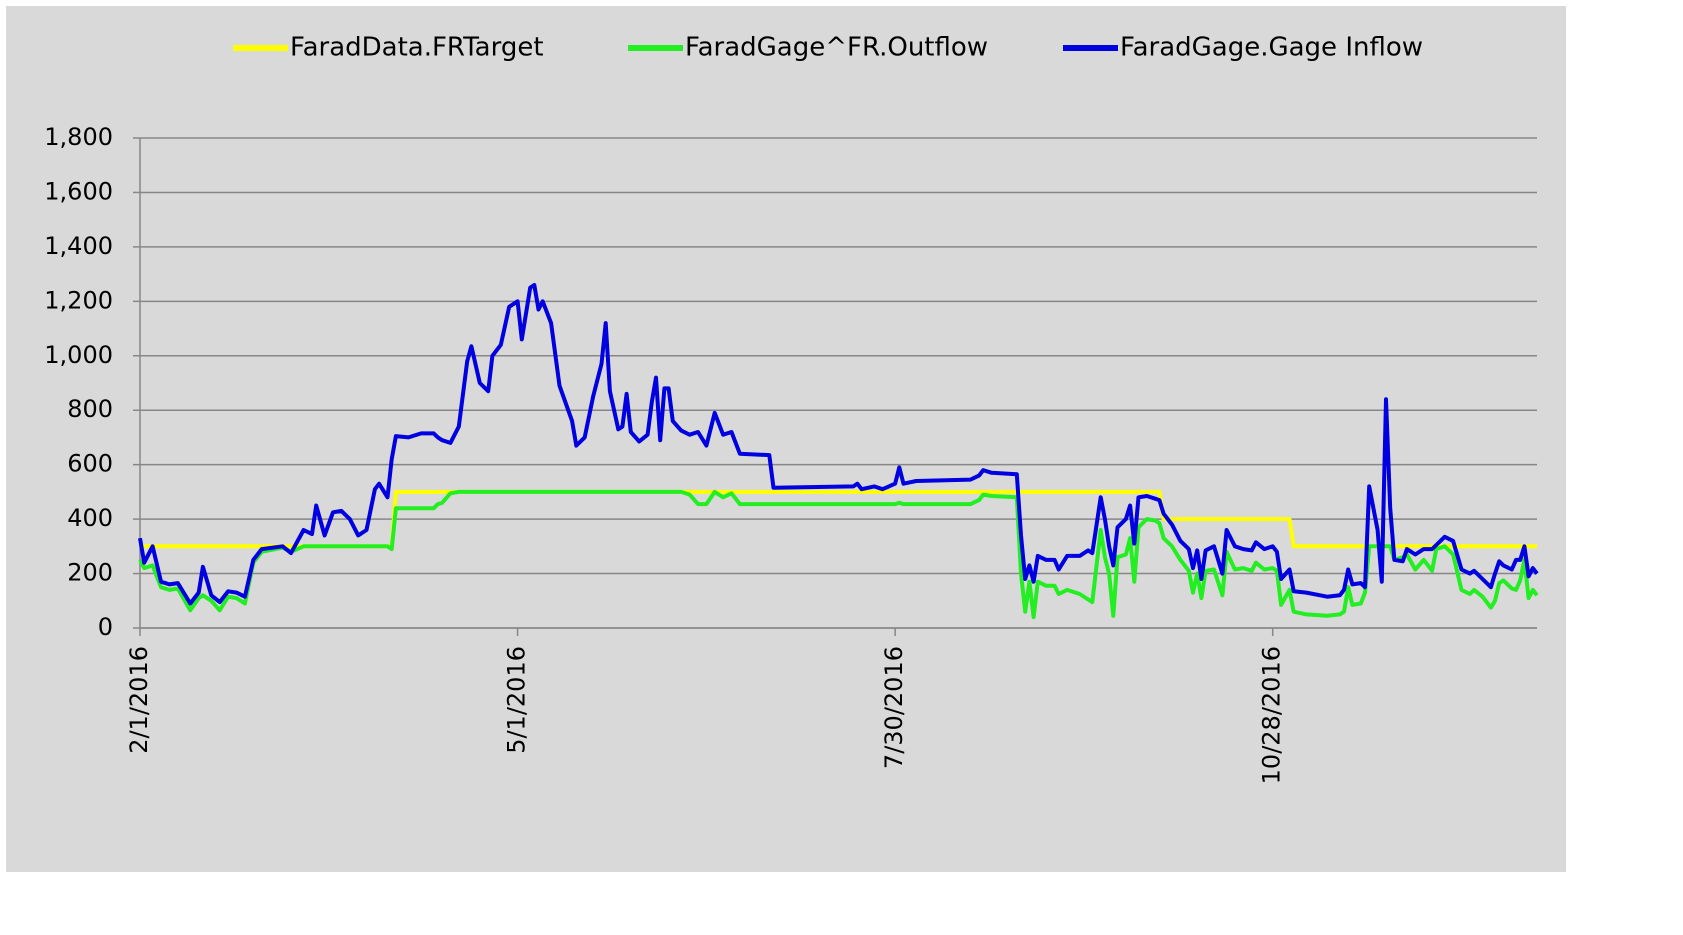  I want to click on y-tick-label: 200, so click(90, 573).